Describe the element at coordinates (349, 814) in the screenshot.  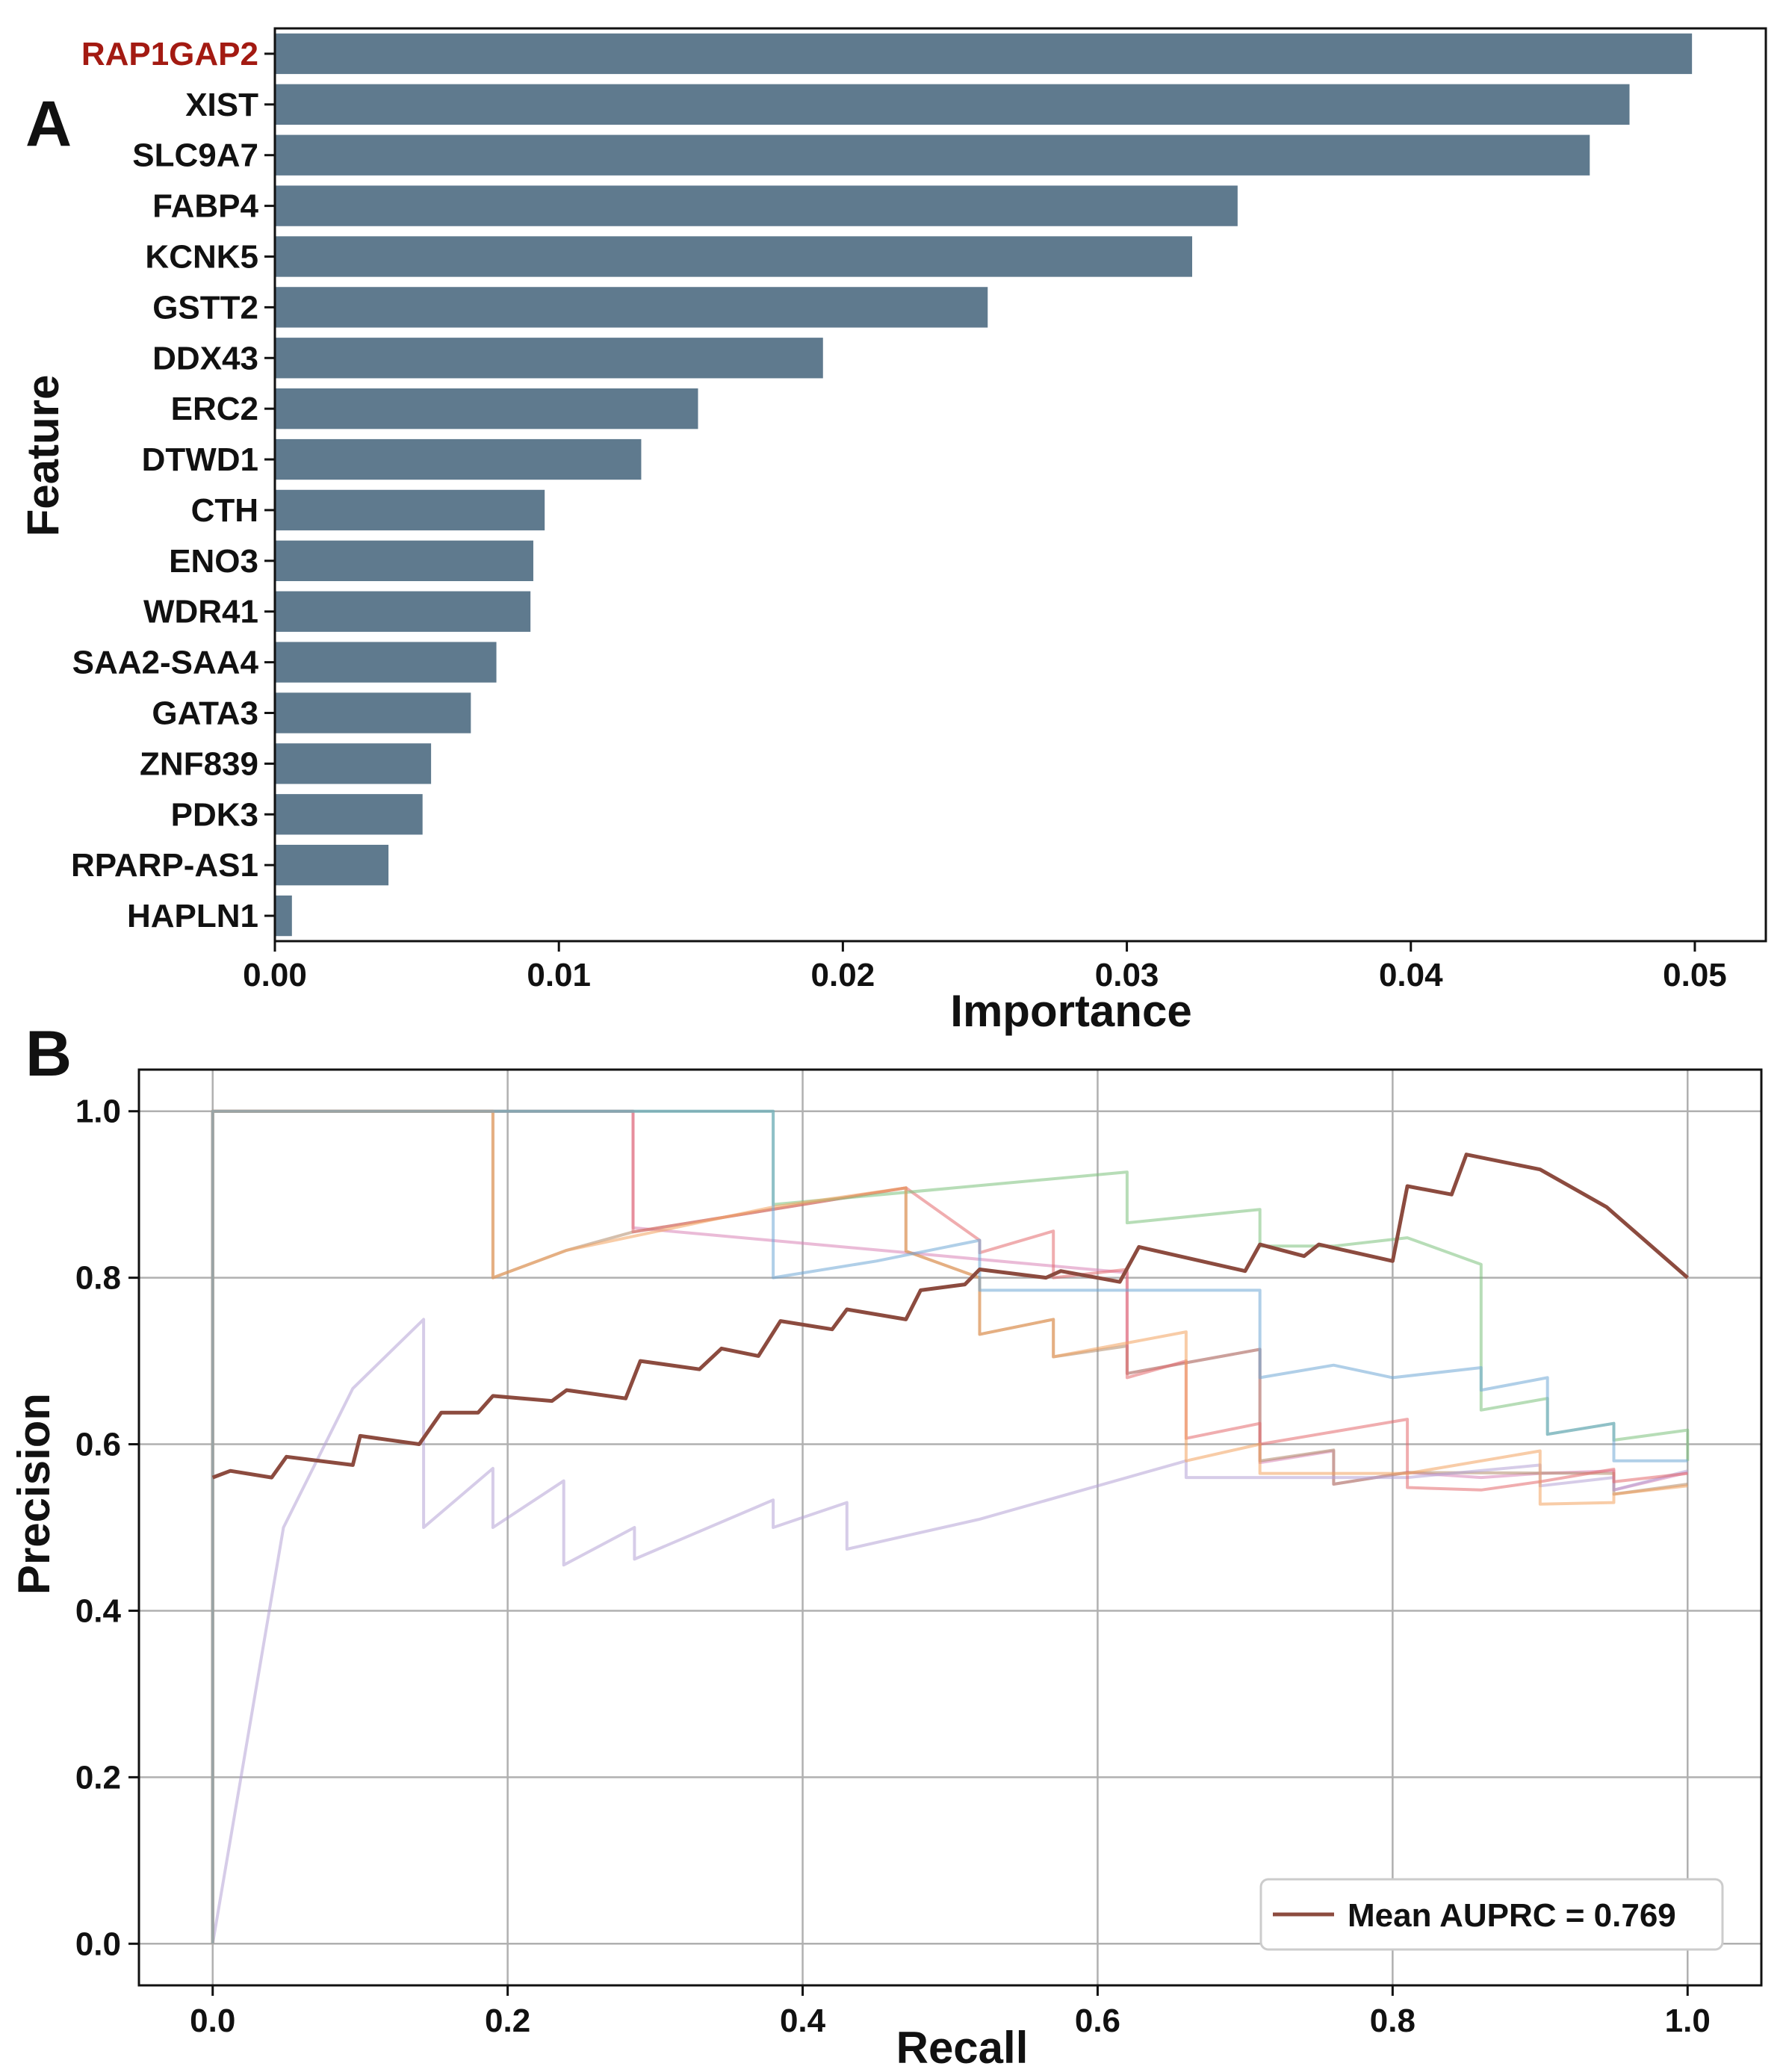
I see `bar-pdk3` at that location.